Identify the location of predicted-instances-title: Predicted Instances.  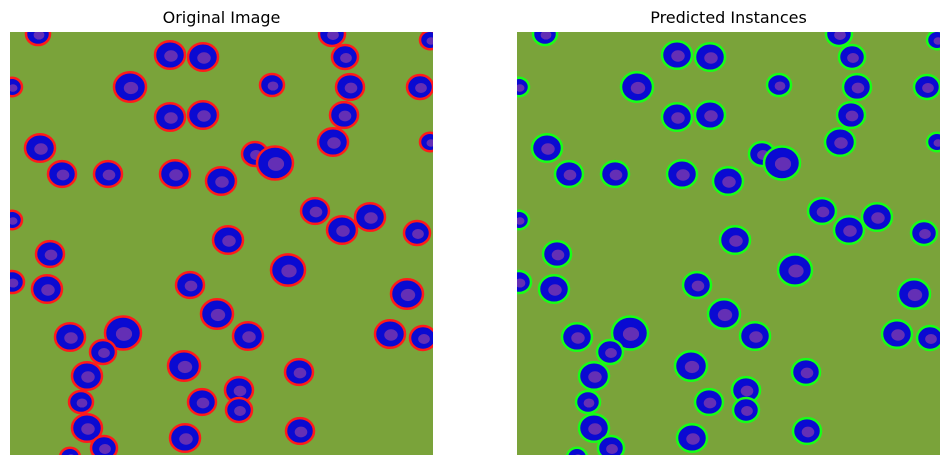
(728, 17).